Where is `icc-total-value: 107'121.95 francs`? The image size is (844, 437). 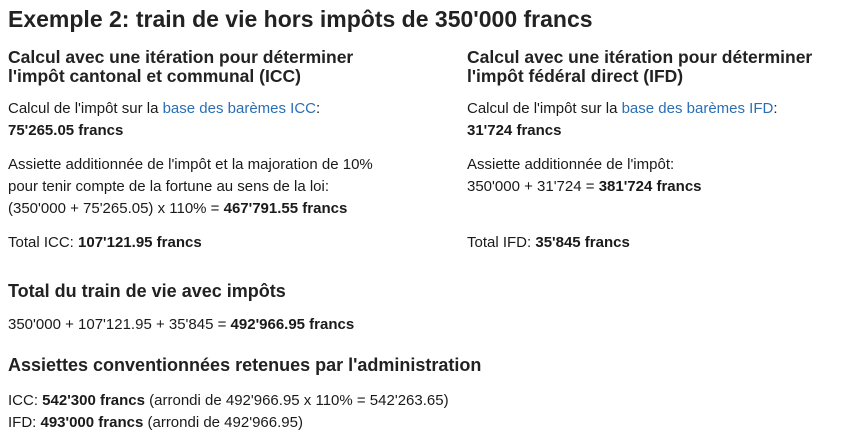 icc-total-value: 107'121.95 francs is located at coordinates (140, 242).